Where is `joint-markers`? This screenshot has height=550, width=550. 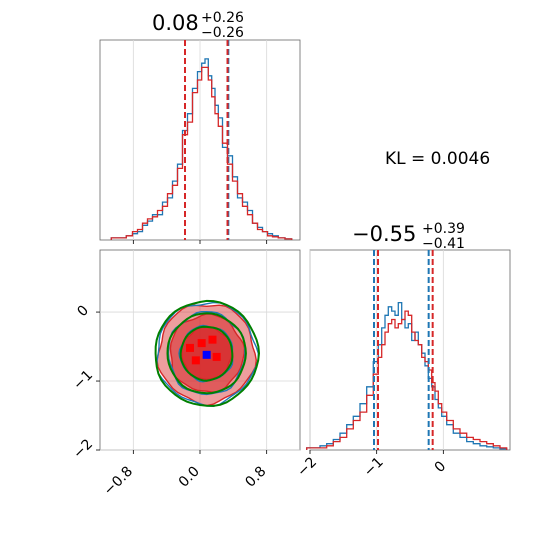 joint-markers is located at coordinates (203, 350).